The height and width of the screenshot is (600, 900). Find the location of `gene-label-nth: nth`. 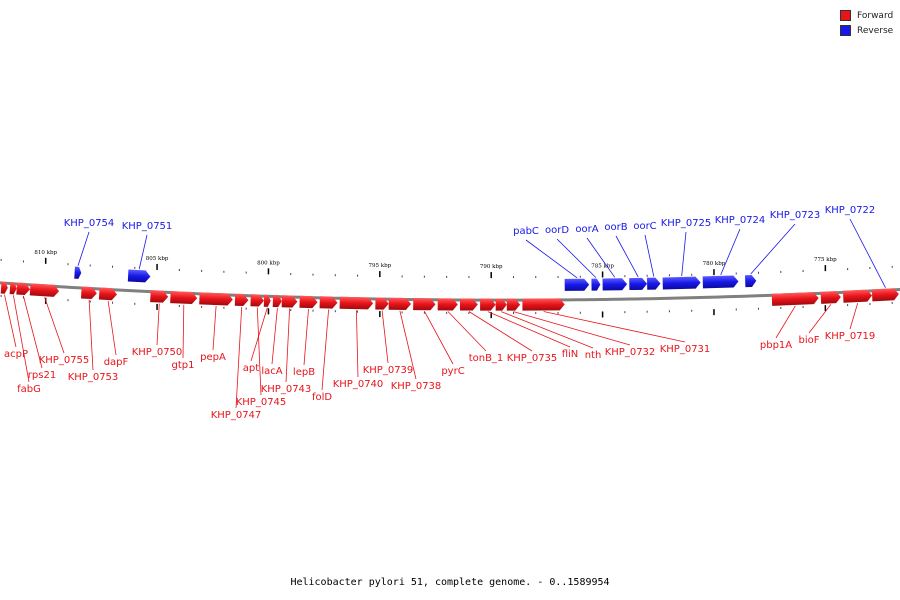

gene-label-nth: nth is located at coordinates (593, 355).